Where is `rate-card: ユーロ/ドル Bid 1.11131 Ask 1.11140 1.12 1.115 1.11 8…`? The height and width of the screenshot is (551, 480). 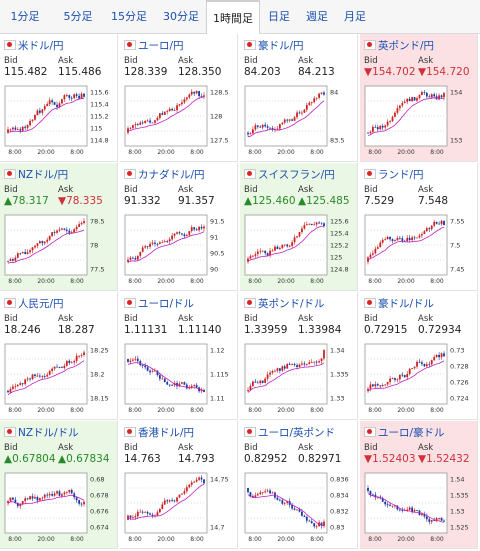
rate-card: ユーロ/ドル Bid 1.11131 Ask 1.11140 1.12 1.115 1.11 8… is located at coordinates (179, 356).